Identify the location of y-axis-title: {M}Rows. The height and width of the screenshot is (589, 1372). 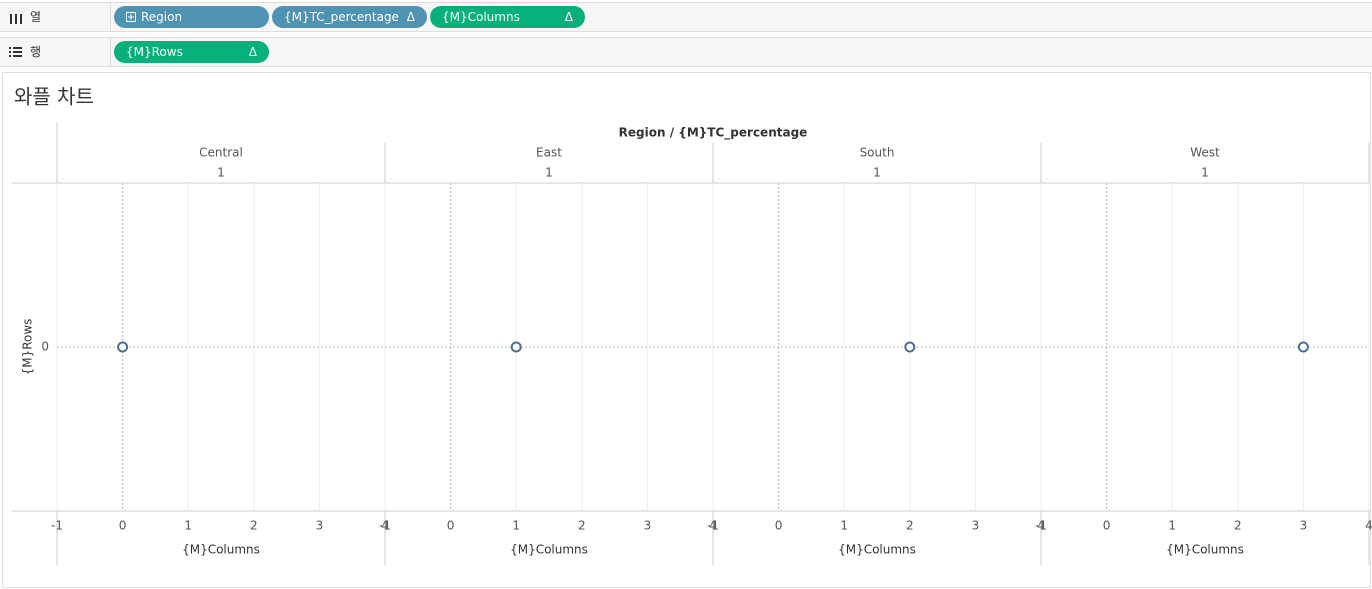
(28, 347).